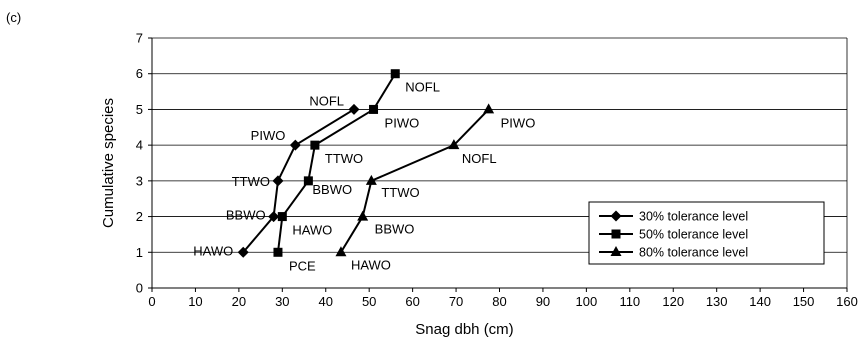 The height and width of the screenshot is (349, 864). Describe the element at coordinates (369, 301) in the screenshot. I see `x-tick-label: 50` at that location.